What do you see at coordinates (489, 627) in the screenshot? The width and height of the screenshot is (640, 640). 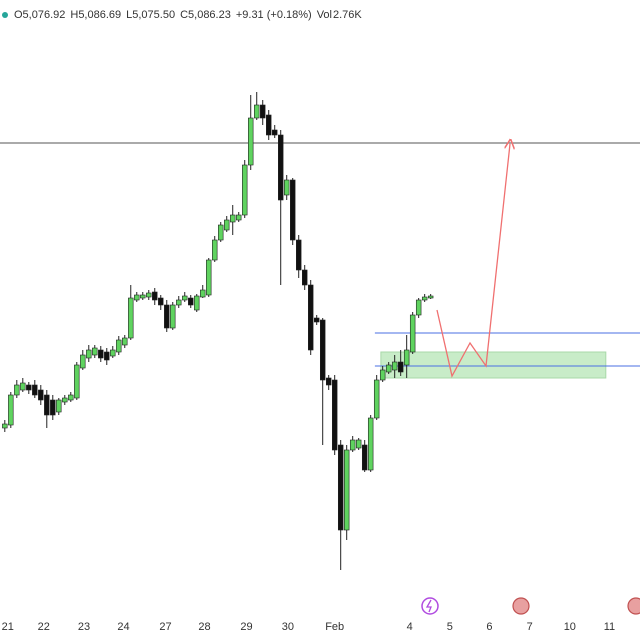 I see `x-tick-label: 6` at bounding box center [489, 627].